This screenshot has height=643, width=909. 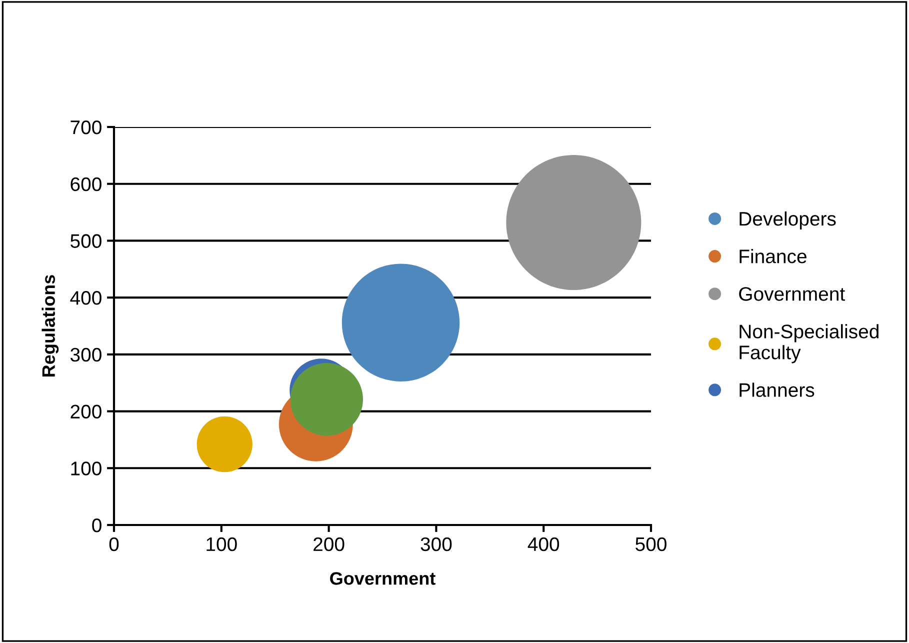 What do you see at coordinates (777, 389) in the screenshot?
I see `legend-label: Planners` at bounding box center [777, 389].